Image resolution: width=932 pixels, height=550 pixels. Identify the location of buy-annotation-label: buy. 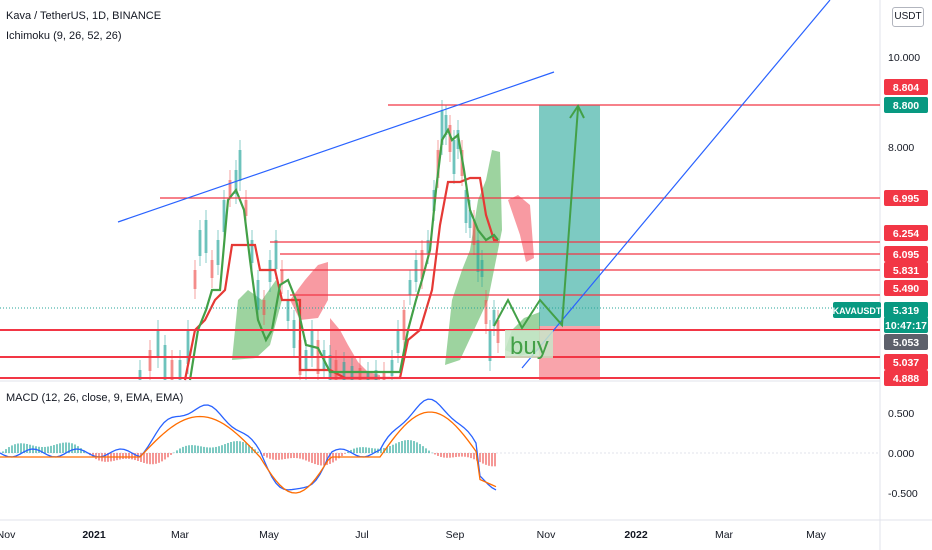
(529, 346).